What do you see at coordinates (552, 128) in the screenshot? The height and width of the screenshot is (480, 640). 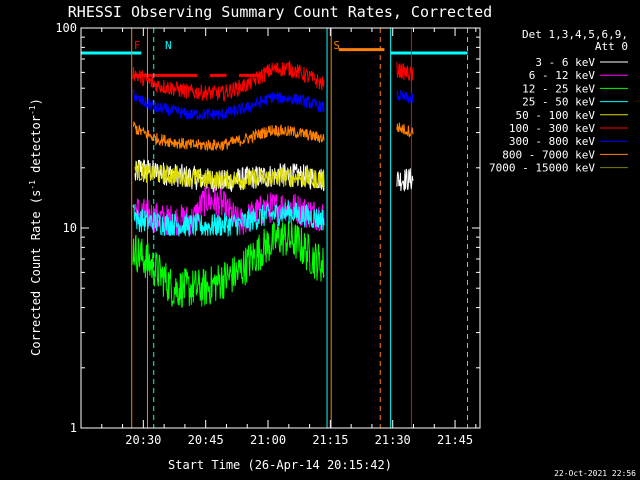 I see `legend-label-5: 100 - 300 keV` at bounding box center [552, 128].